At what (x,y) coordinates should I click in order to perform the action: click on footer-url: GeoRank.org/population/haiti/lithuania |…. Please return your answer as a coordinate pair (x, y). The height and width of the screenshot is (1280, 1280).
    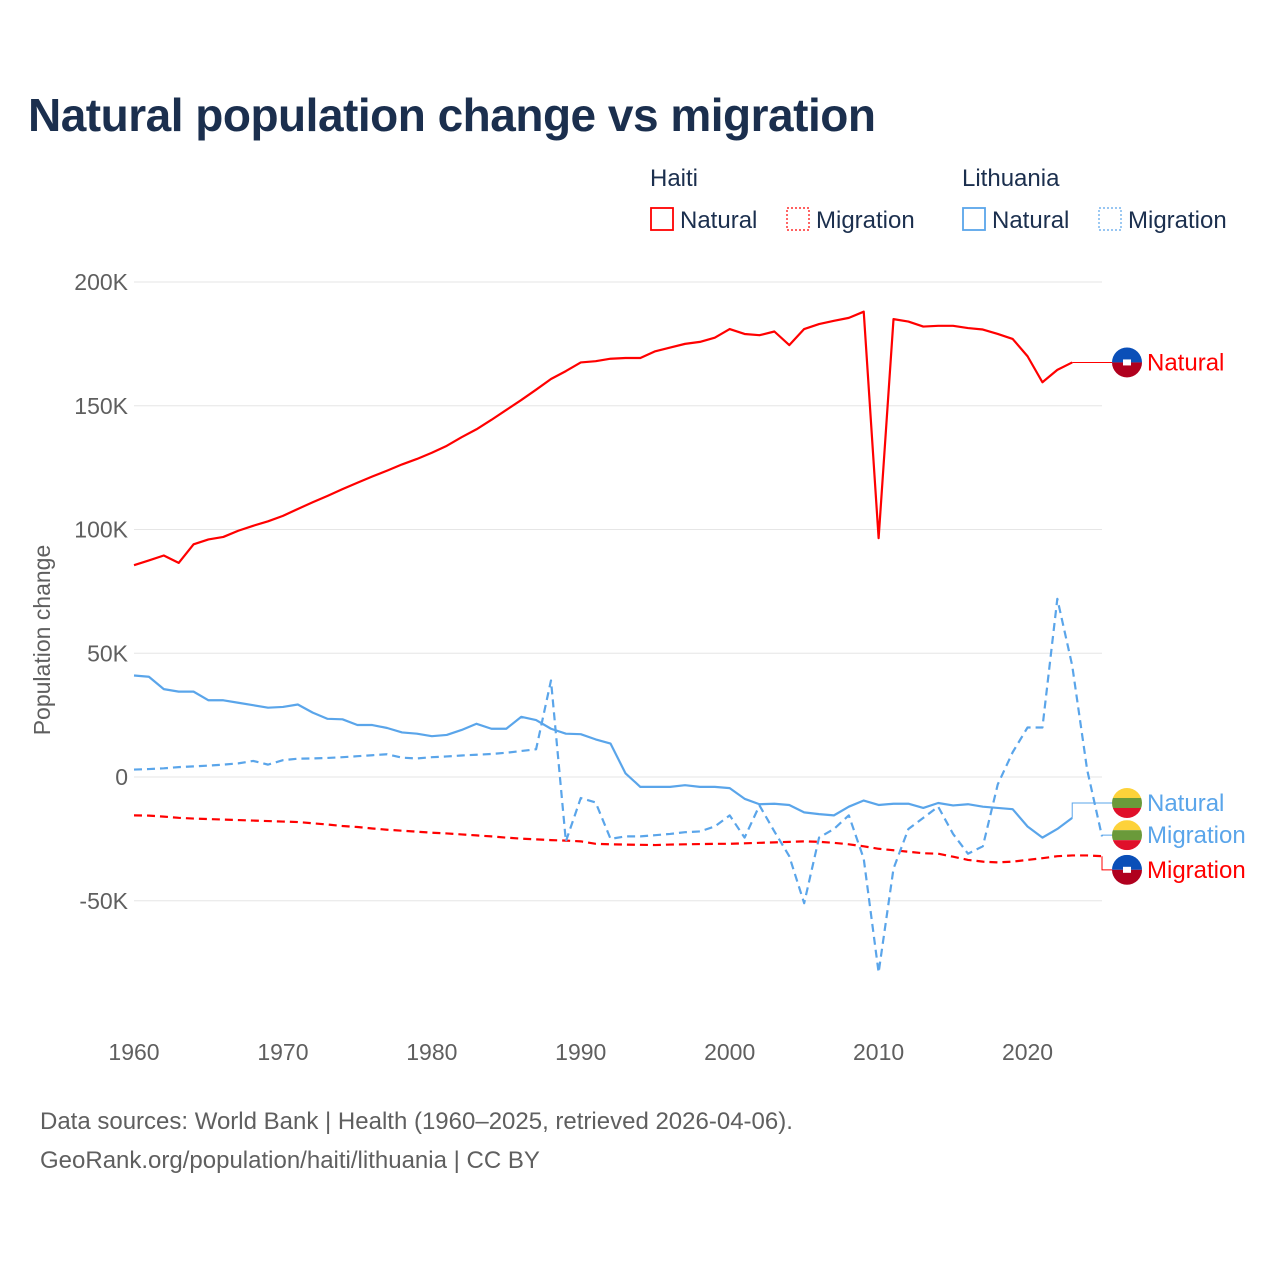
    Looking at the image, I should click on (290, 1160).